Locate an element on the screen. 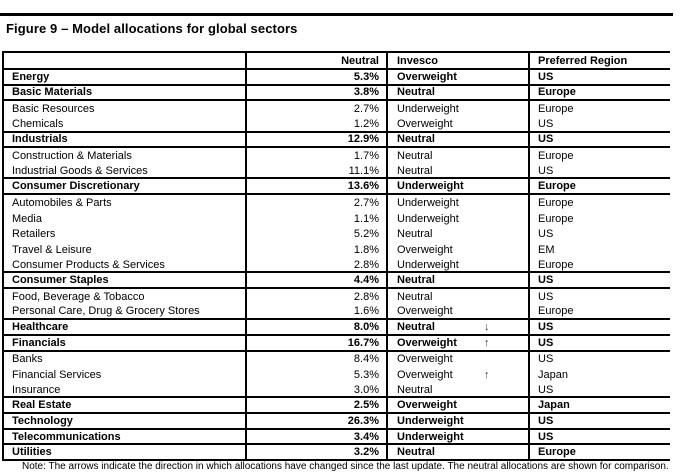 Image resolution: width=689 pixels, height=472 pixels. sector-name-cell: Financials is located at coordinates (125, 342).